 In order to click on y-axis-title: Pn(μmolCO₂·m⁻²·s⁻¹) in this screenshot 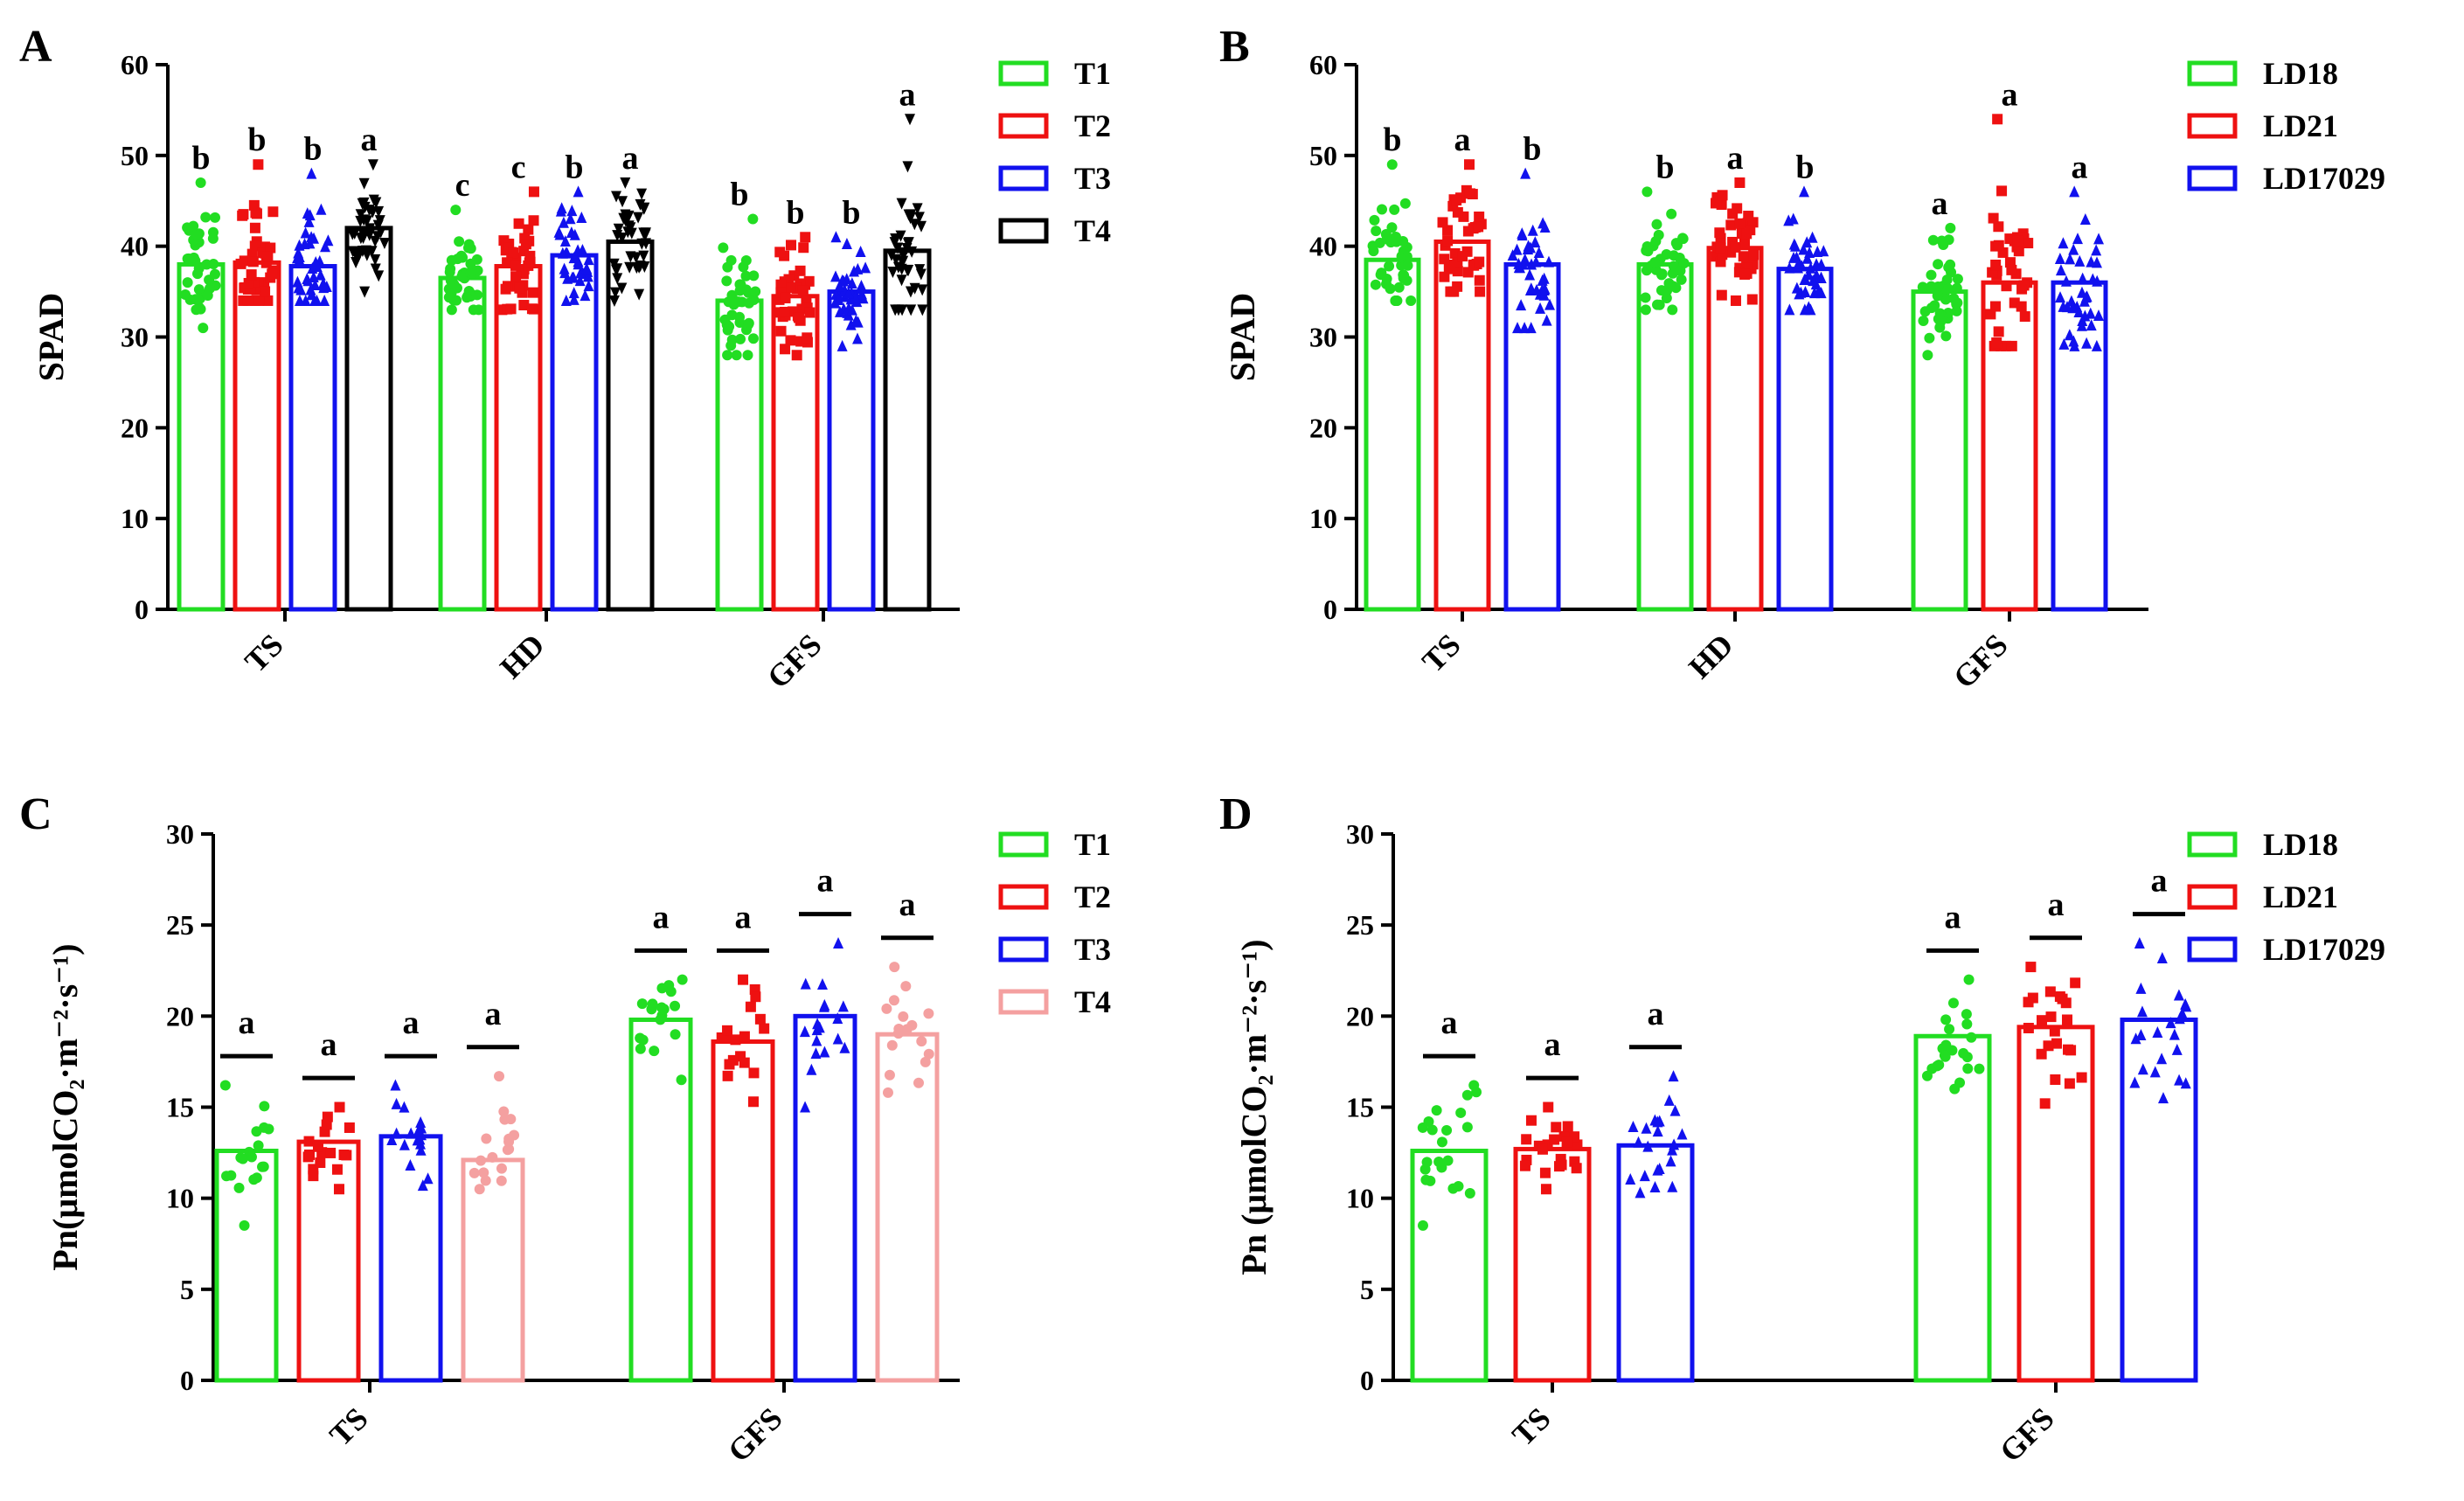, I will do `click(65, 1106)`.